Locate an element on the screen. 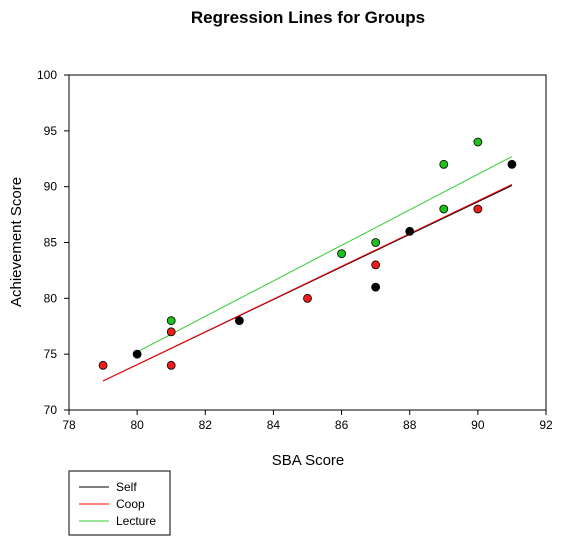 This screenshot has height=544, width=578. y-tick-label: 100 is located at coordinates (47, 75).